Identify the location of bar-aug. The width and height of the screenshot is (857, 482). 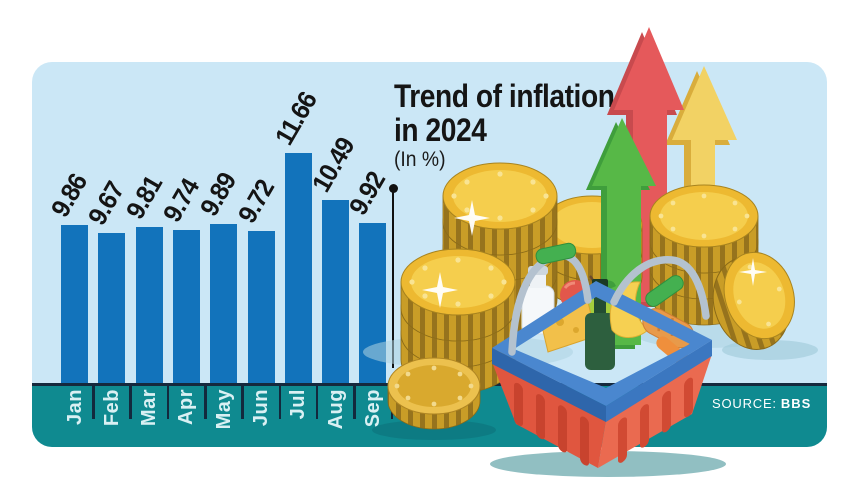
(336, 291).